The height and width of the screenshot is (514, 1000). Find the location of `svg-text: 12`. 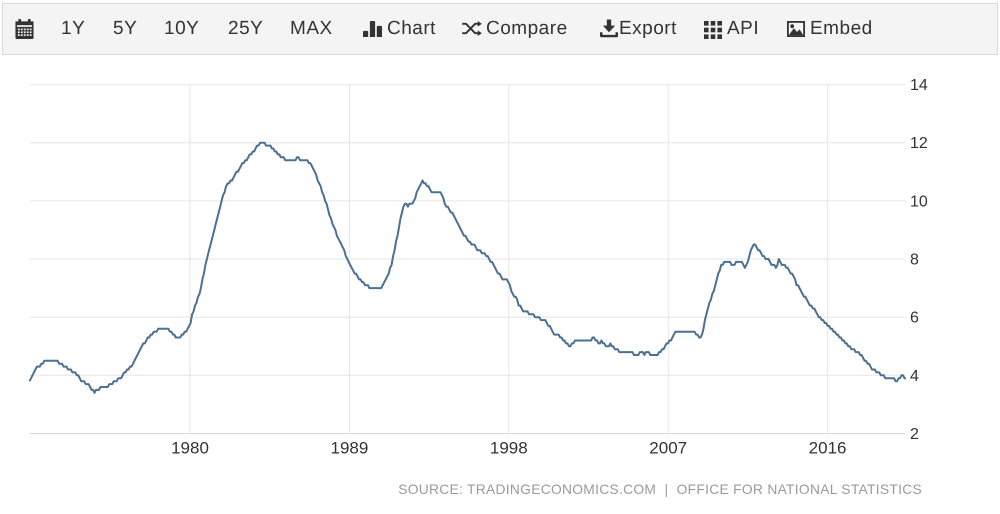

svg-text: 12 is located at coordinates (919, 143).